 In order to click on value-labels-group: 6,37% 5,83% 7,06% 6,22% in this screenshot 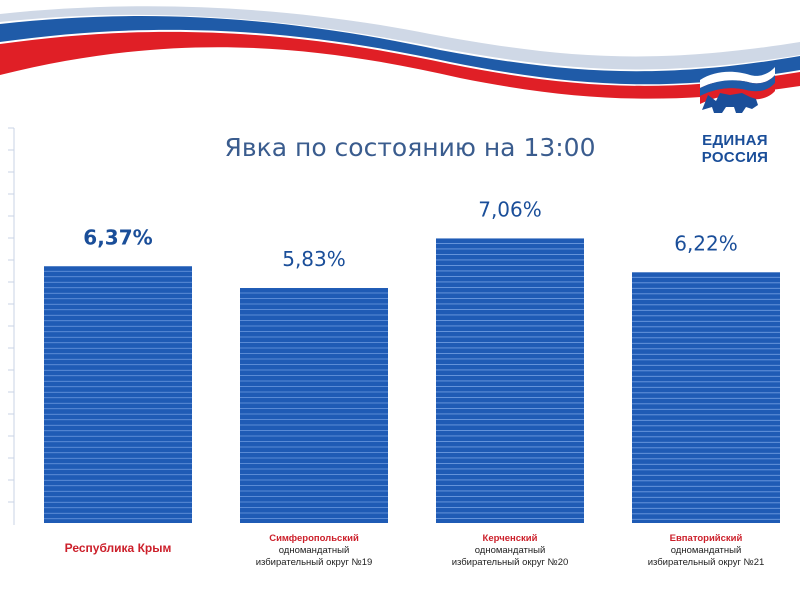, I will do `click(410, 234)`.